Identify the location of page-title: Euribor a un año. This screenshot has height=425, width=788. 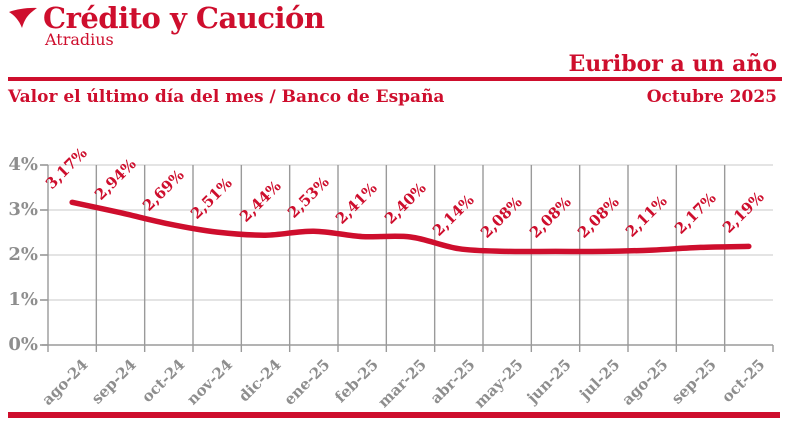
(672, 64).